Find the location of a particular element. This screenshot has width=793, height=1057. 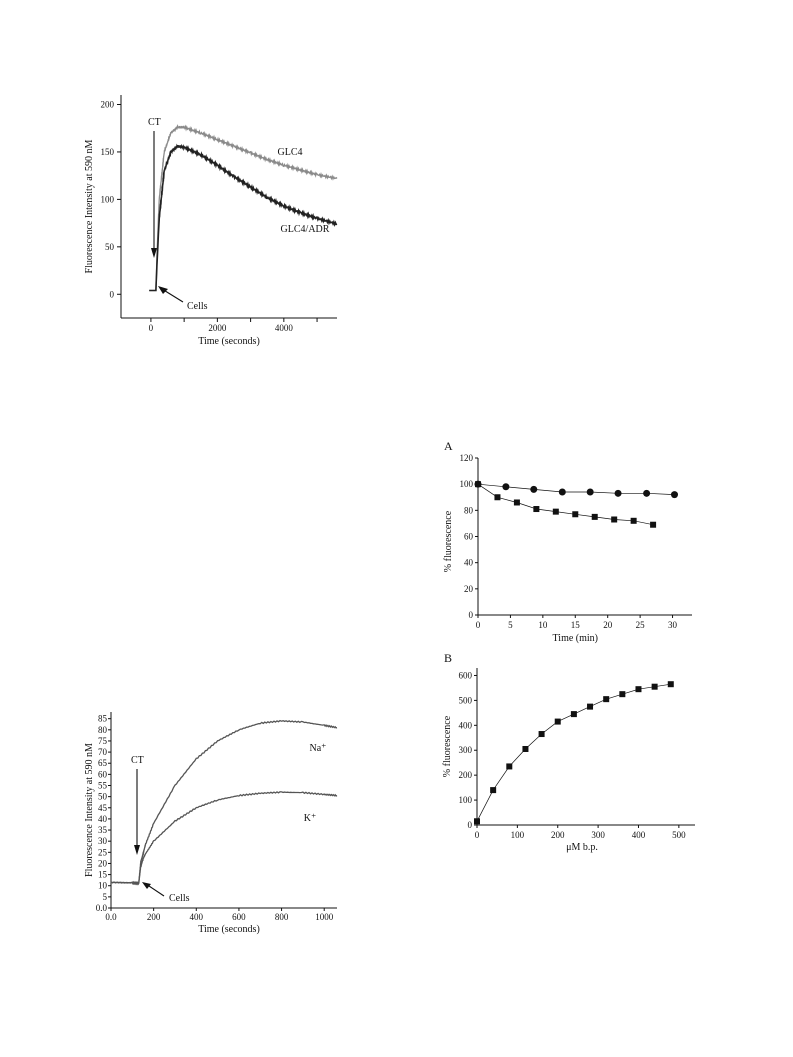

y-tick-label: 30 is located at coordinates (103, 841).